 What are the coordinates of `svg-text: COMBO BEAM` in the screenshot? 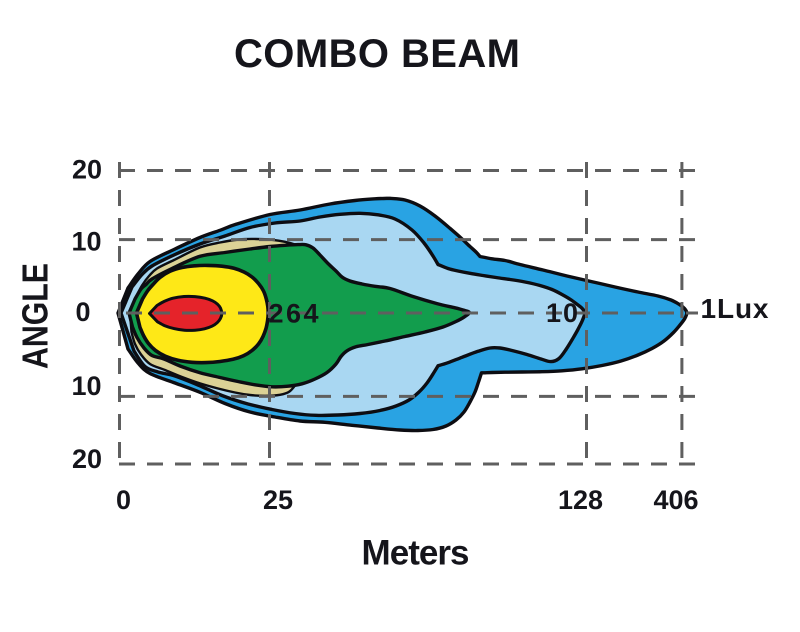 It's located at (377, 54).